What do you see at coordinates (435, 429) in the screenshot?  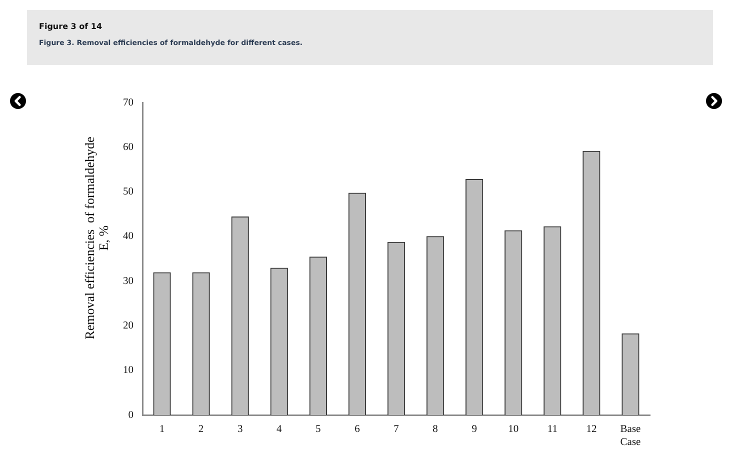 I see `x-tick-label: 8` at bounding box center [435, 429].